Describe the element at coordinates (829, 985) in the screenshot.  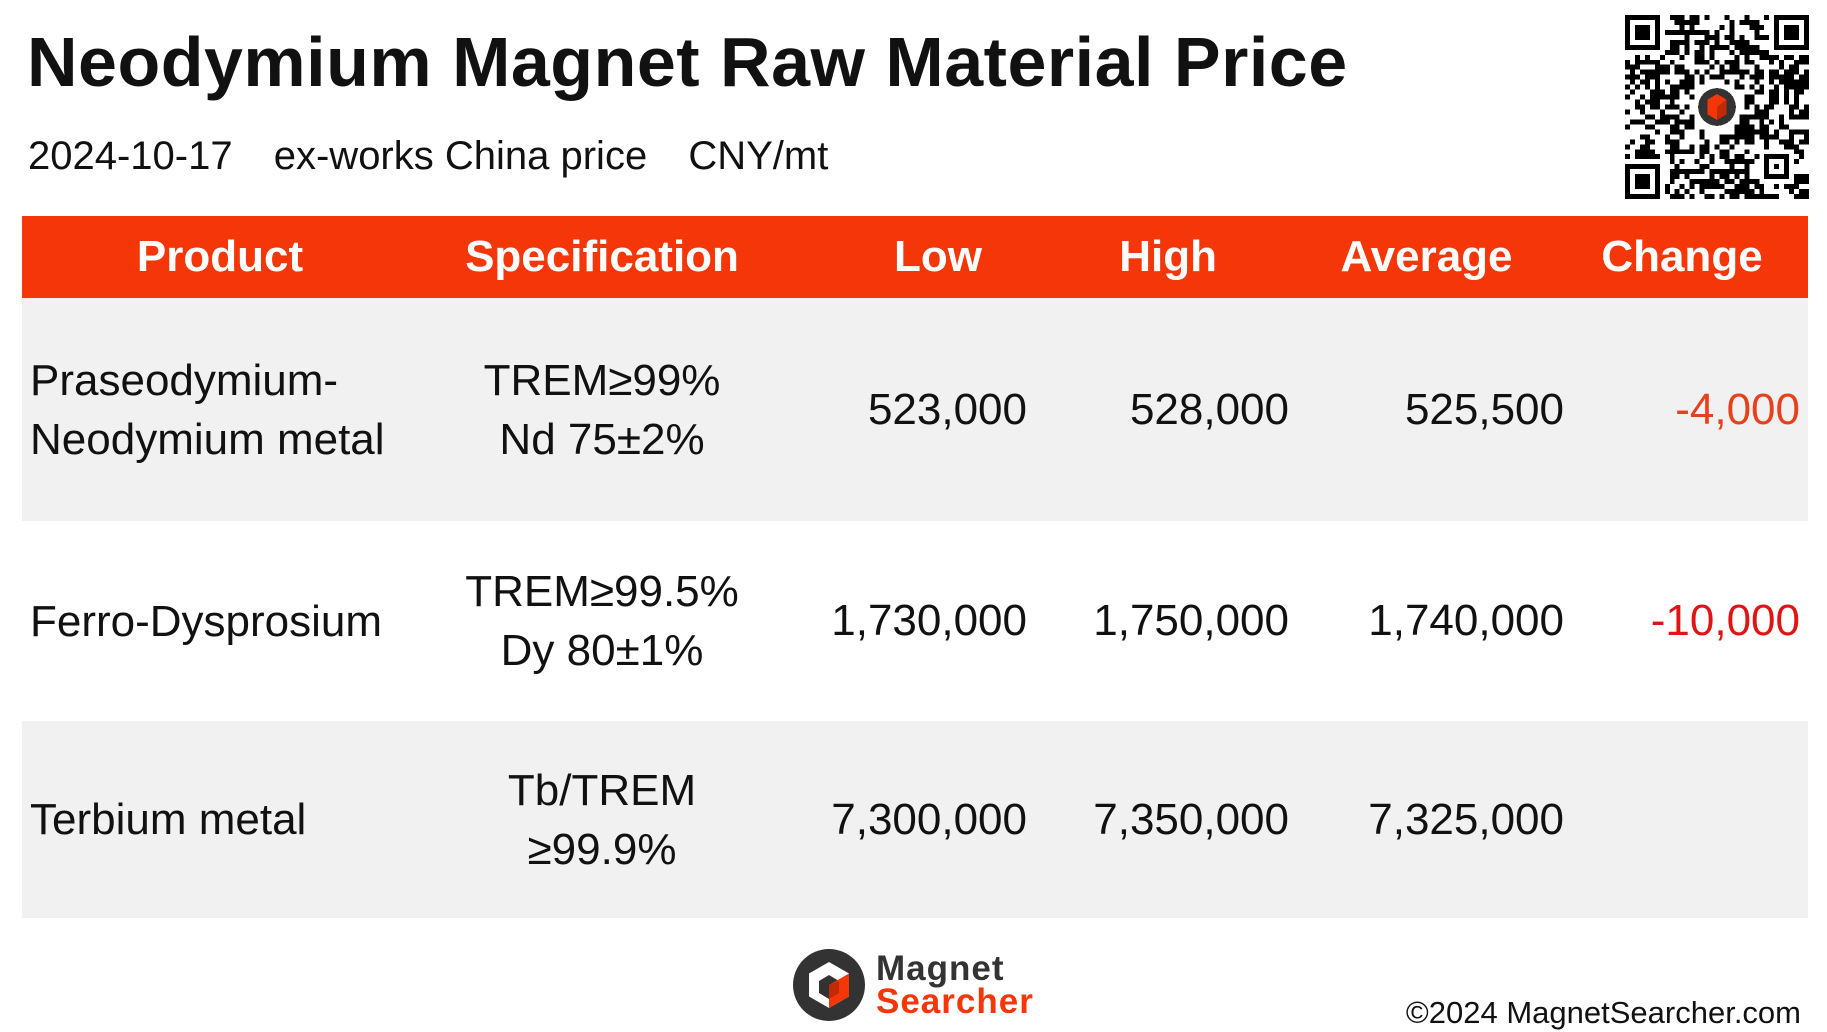
I see `magnet-searcher-logo-icon` at that location.